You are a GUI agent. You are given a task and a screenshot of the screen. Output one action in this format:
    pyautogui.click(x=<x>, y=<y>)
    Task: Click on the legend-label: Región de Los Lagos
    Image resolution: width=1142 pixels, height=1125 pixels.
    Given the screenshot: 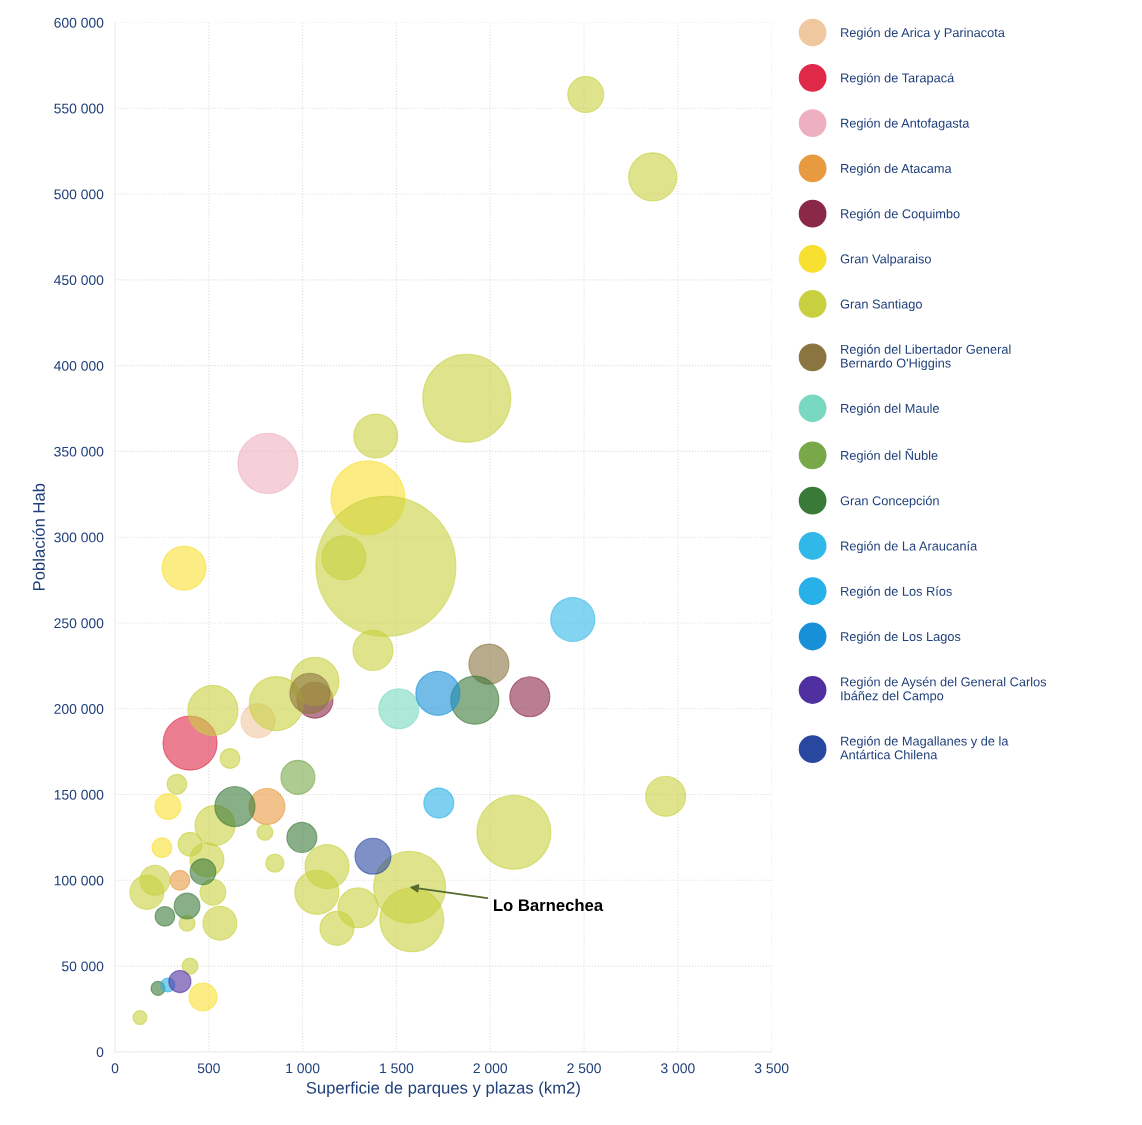 What is the action you would take?
    pyautogui.click(x=901, y=637)
    